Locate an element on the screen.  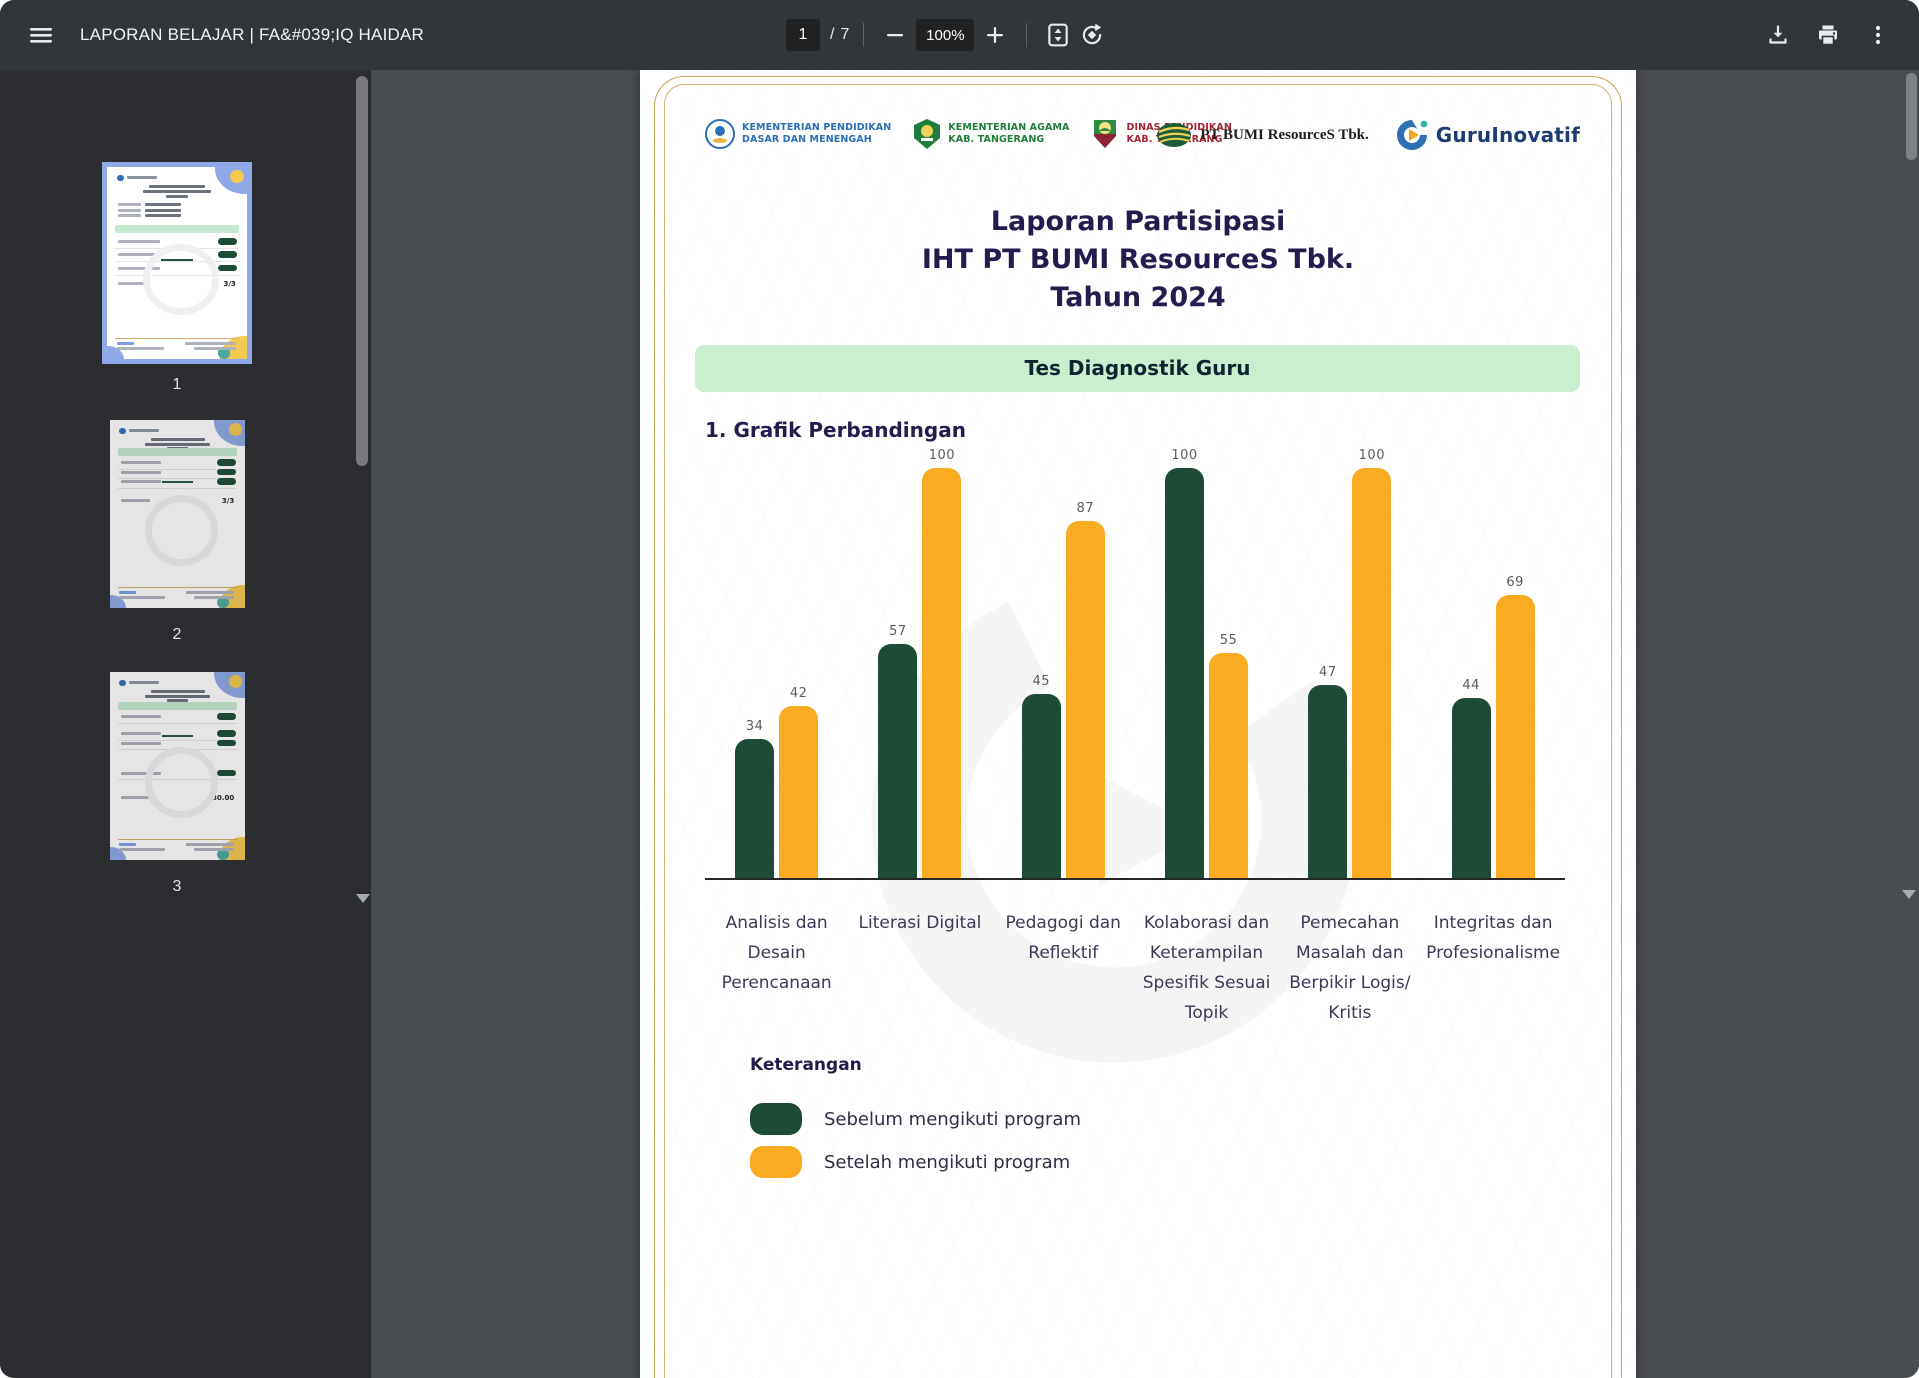
report-title-line: IHT PT BUMI ResourceS Tbk. is located at coordinates (1138, 259).